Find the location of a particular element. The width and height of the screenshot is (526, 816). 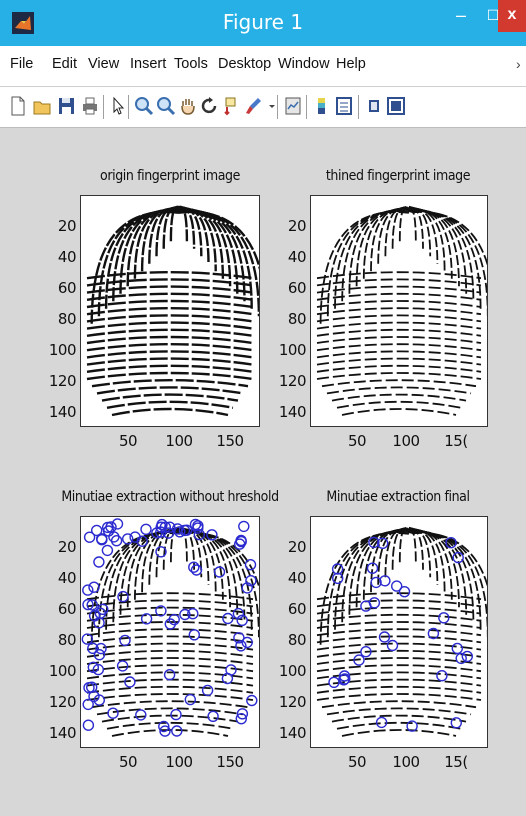

link-plot-icon is located at coordinates (293, 106).